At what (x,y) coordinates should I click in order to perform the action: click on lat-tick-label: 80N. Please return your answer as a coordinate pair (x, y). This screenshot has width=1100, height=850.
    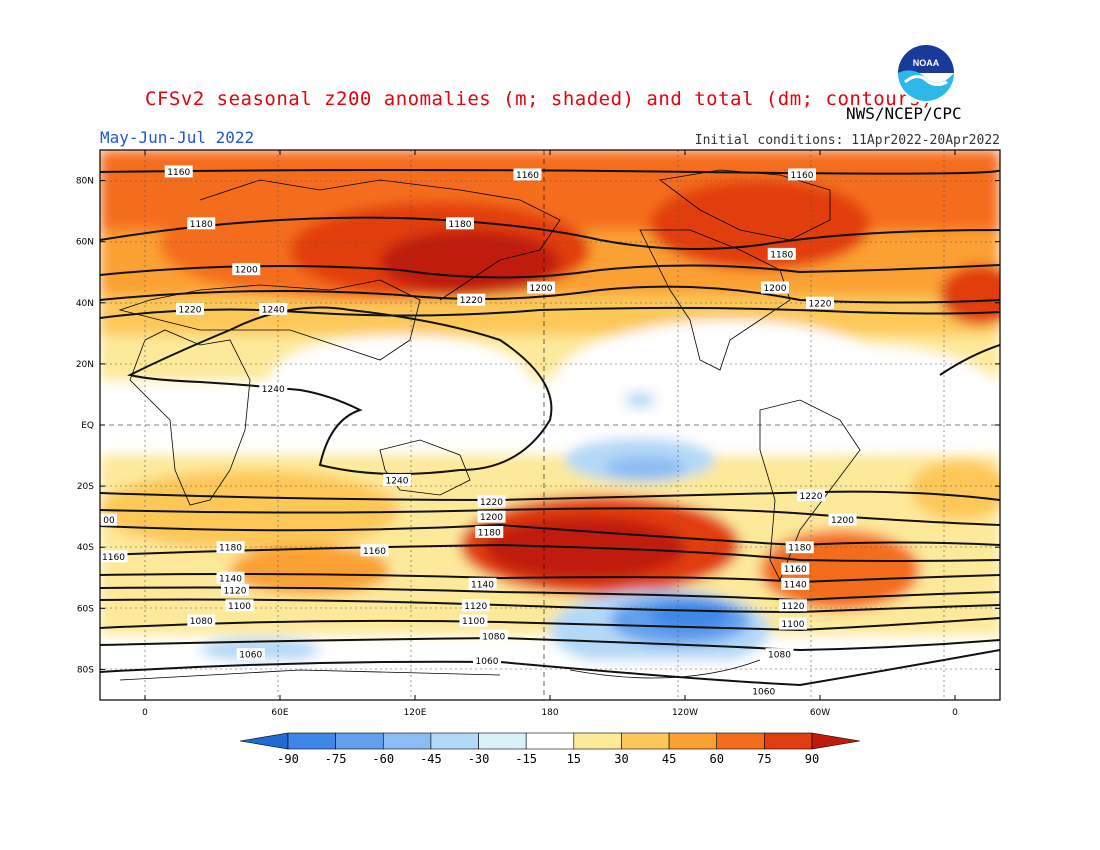
    Looking at the image, I should click on (85, 182).